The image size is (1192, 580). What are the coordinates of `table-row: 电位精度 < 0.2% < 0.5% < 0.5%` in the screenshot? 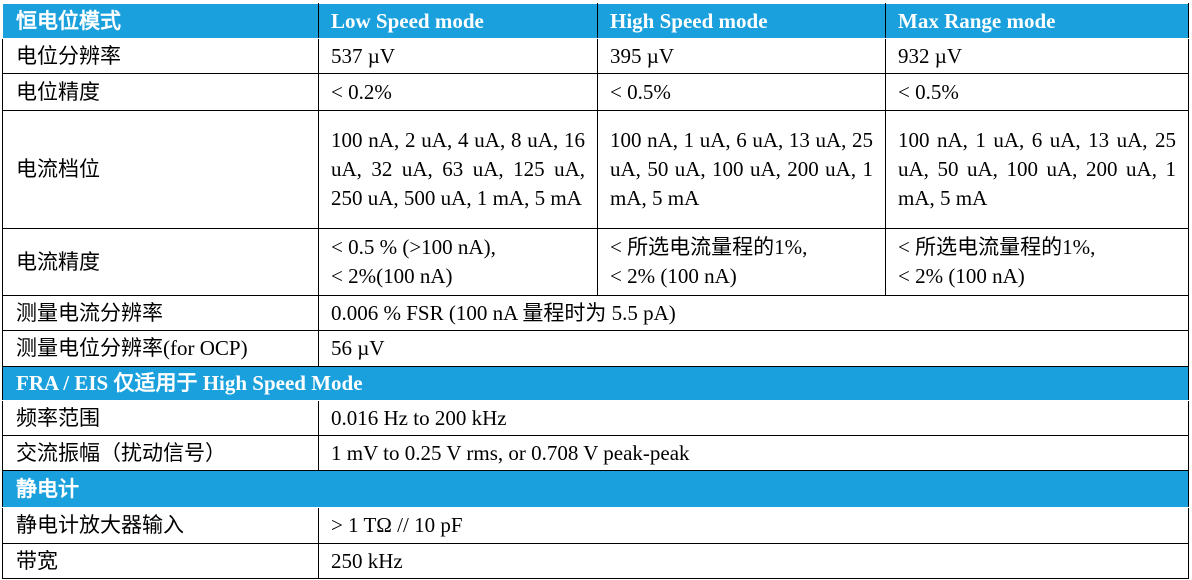 It's located at (595, 92).